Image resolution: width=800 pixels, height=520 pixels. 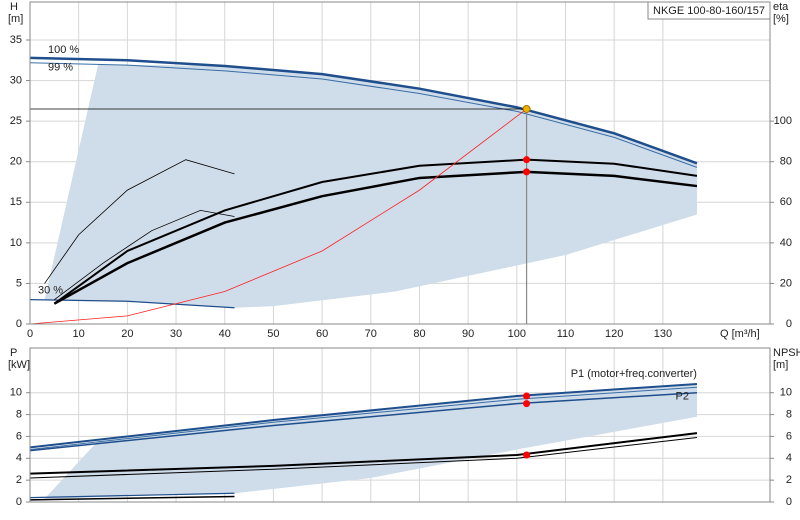 I want to click on y-tick-label: 20, so click(x=16, y=162).